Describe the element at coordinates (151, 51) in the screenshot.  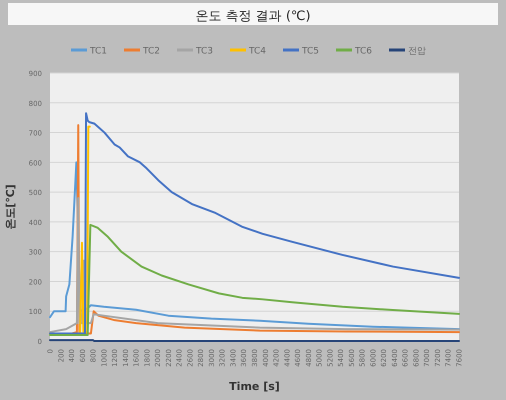
I see `legend-label: TC2` at that location.